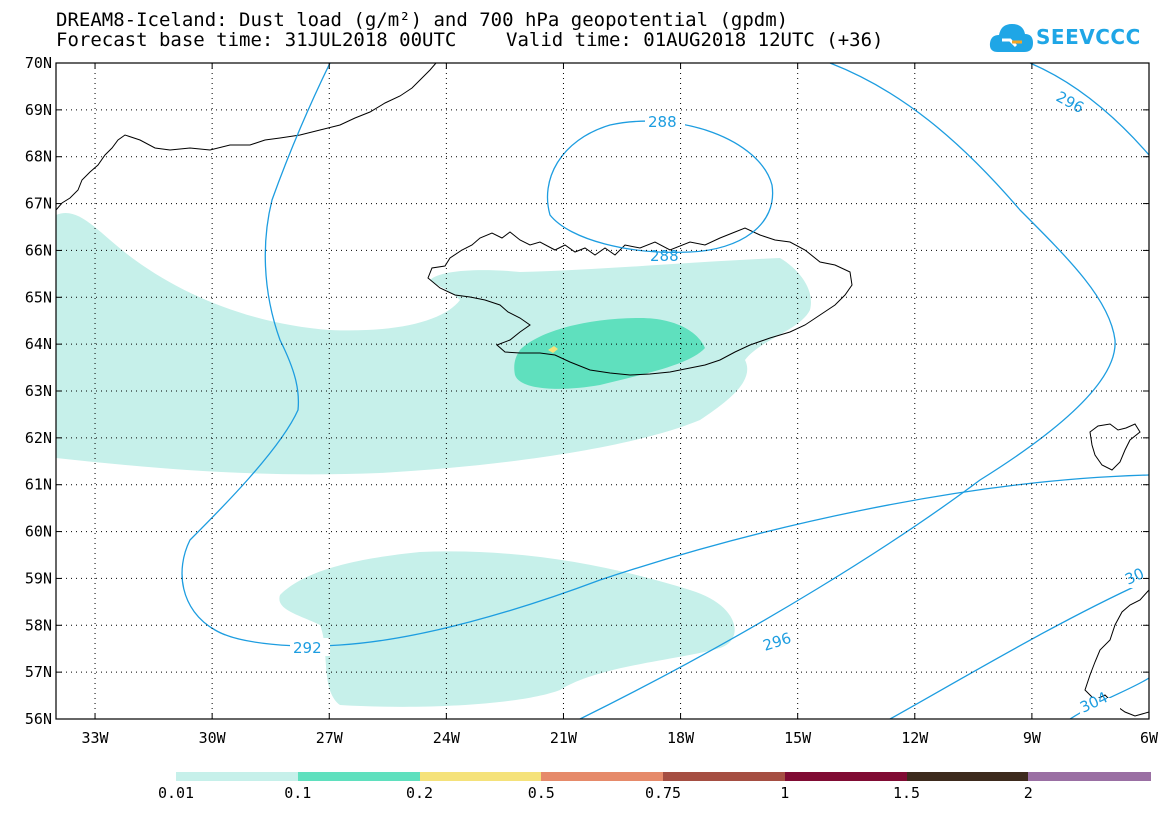 The image size is (1175, 815). I want to click on contour-296-ne, so click(1089, 109).